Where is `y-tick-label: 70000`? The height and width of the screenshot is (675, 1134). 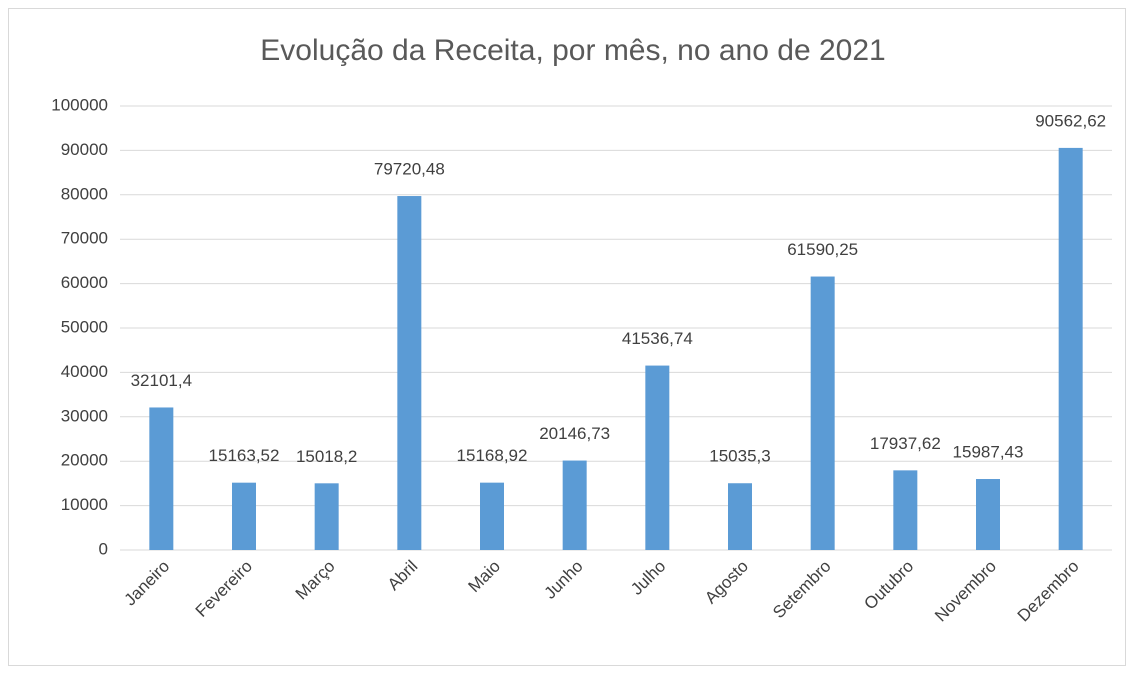 y-tick-label: 70000 is located at coordinates (84, 238).